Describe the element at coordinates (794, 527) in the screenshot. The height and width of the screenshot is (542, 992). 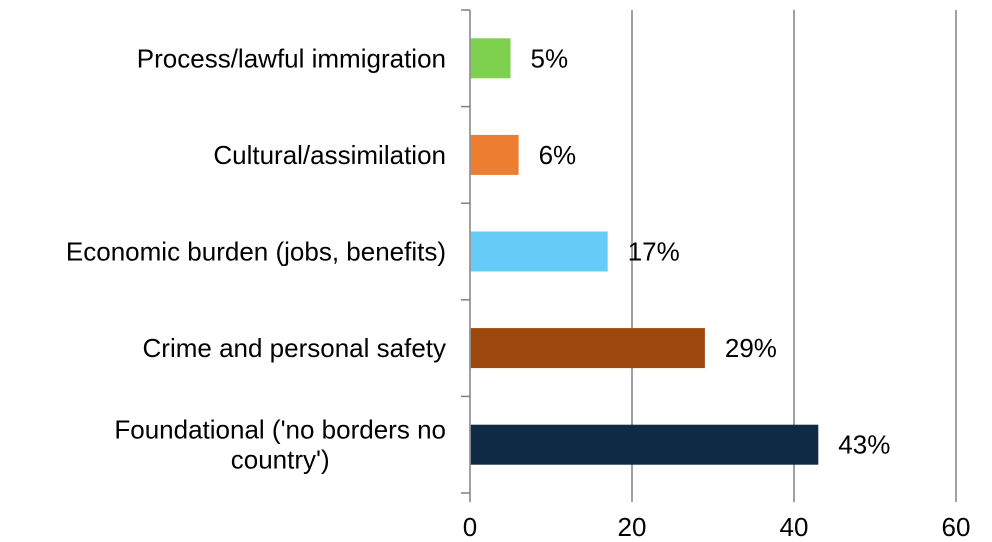
I see `x-tick-label: 40` at that location.